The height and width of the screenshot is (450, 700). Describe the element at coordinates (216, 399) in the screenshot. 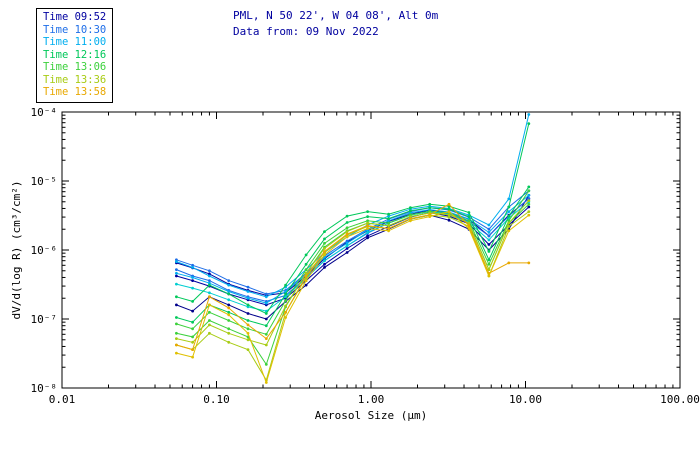

I see `x-tick-label: 0.10` at that location.